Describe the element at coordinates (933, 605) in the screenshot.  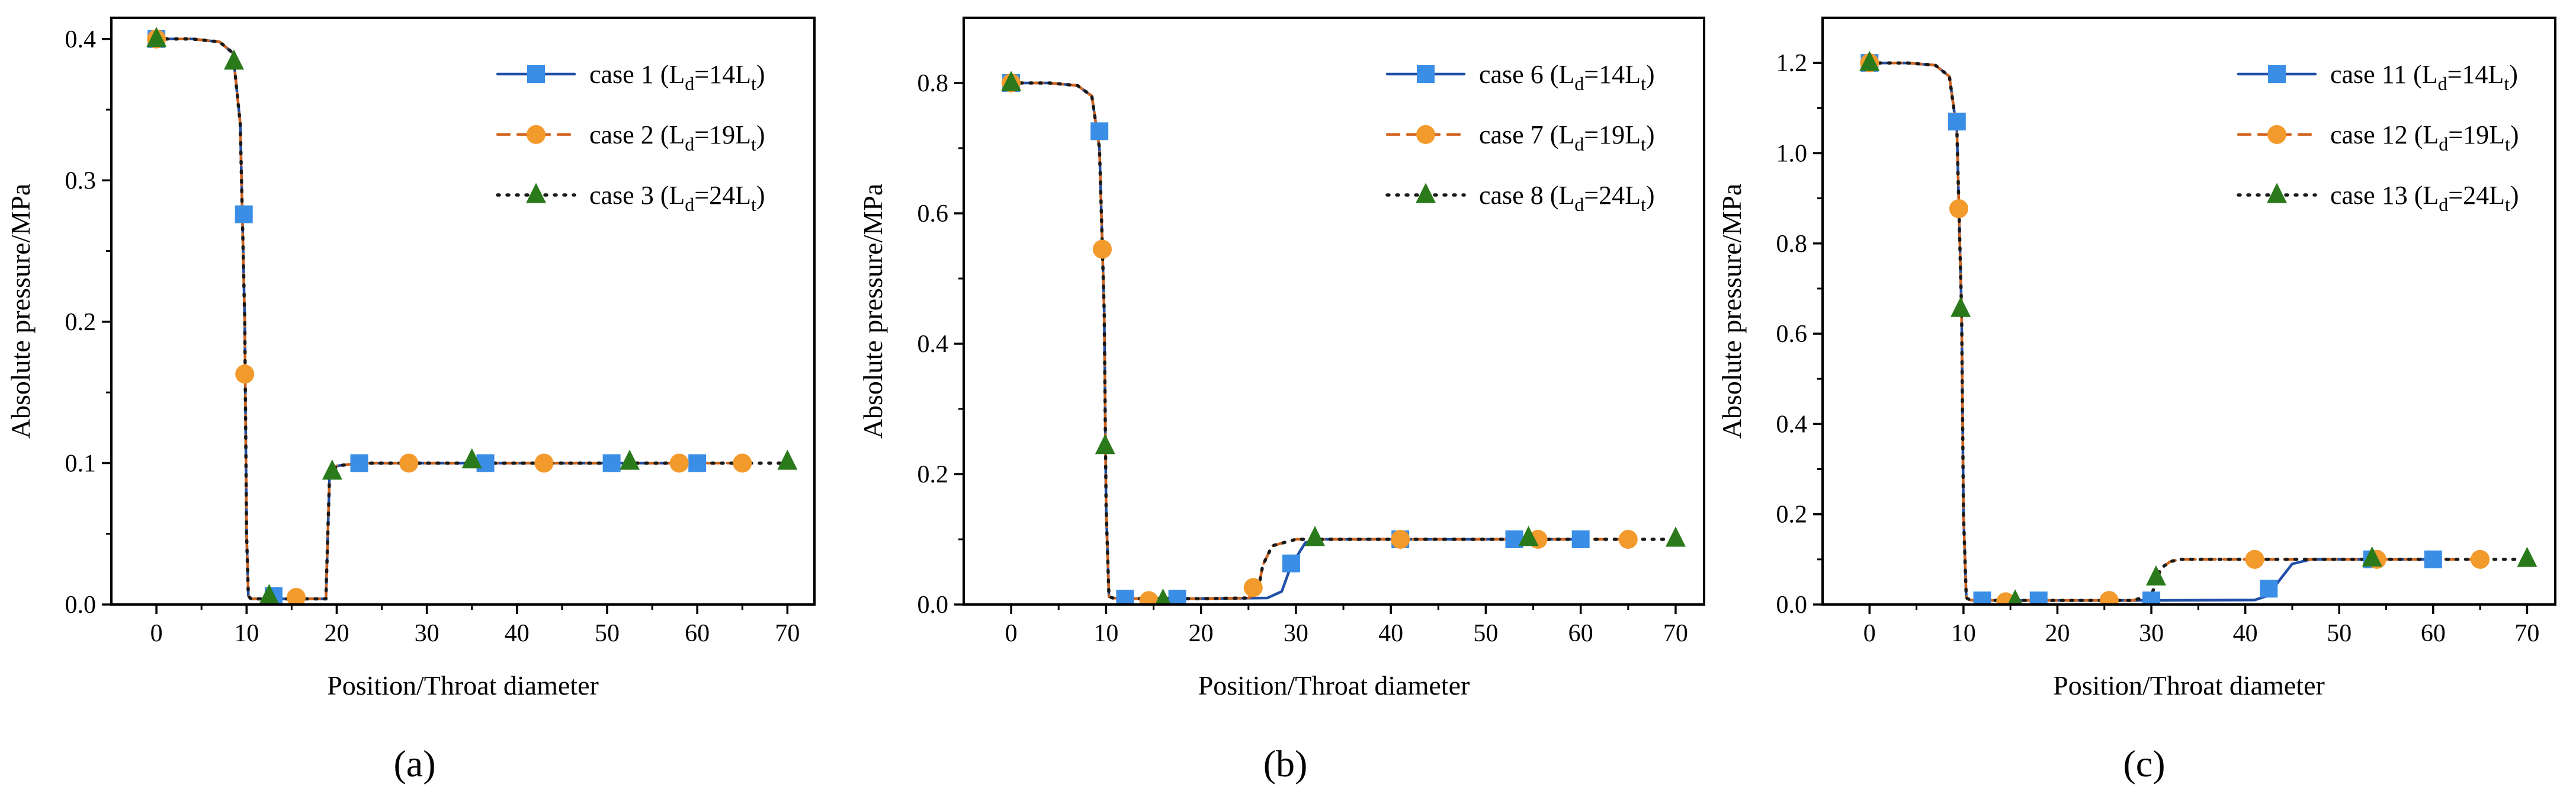
I see `y-tick-label: 0.0` at that location.